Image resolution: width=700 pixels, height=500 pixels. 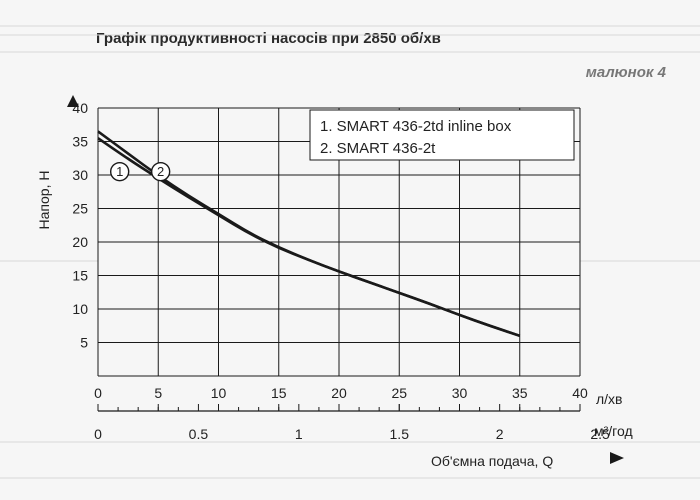 I want to click on series-marker-label-2: 2, so click(x=160, y=171).